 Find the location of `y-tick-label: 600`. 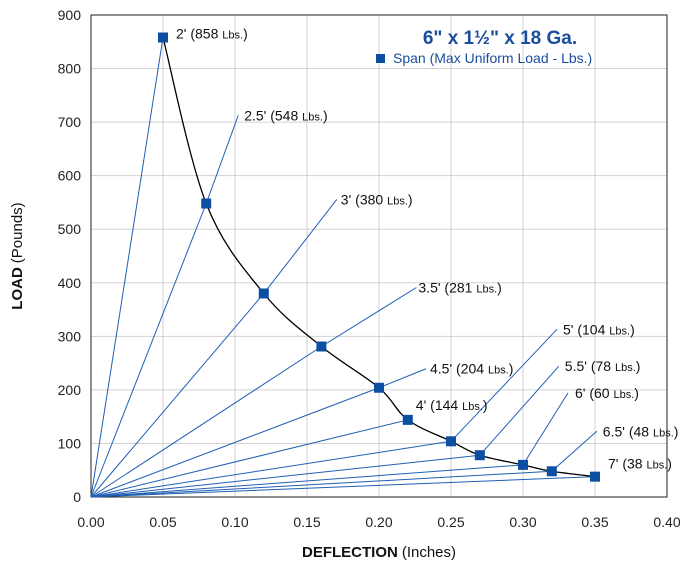

y-tick-label: 600 is located at coordinates (70, 176).